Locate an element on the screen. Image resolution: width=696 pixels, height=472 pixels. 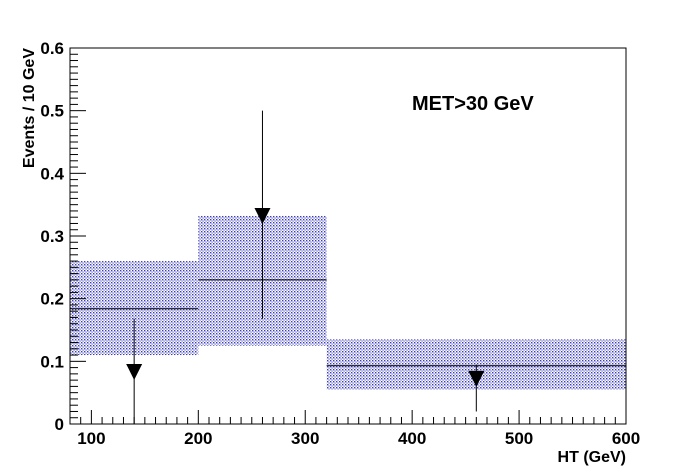
x-tick-label: 200 is located at coordinates (198, 438).